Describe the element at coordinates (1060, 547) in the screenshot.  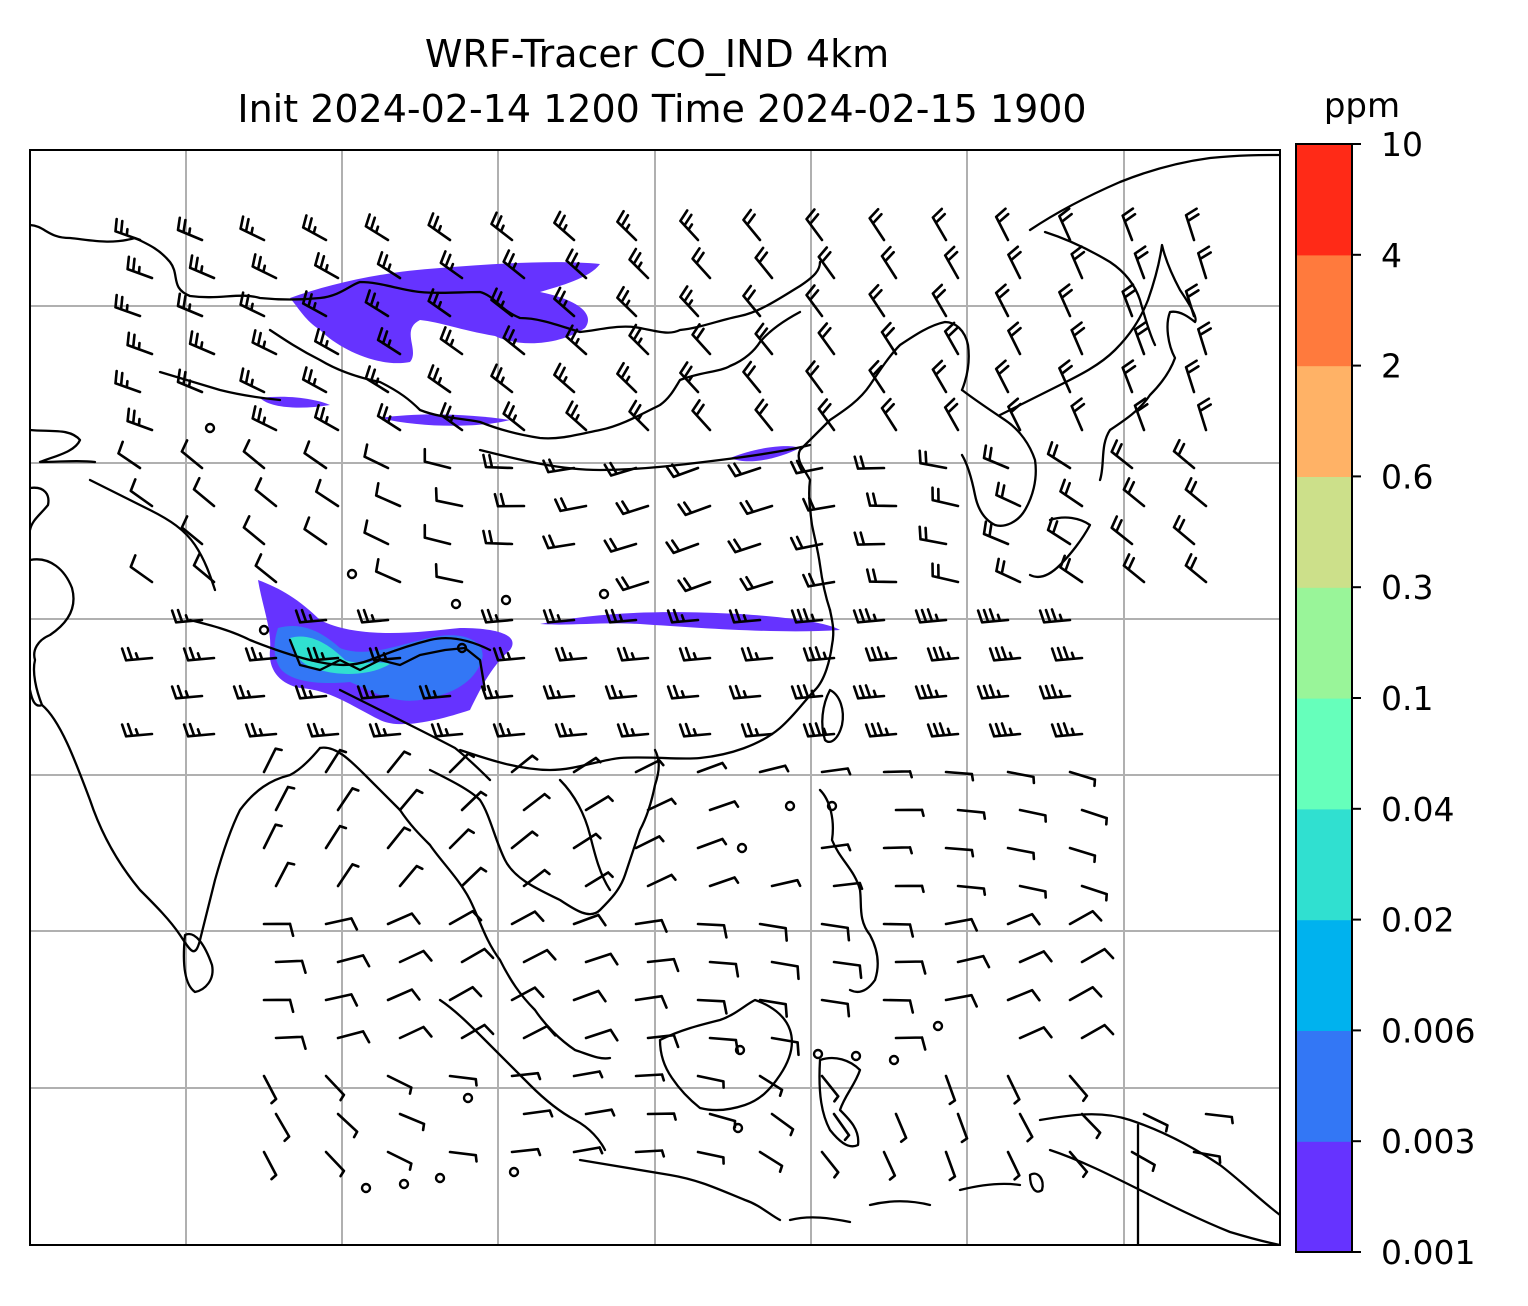
I see `coast-japan-south` at that location.